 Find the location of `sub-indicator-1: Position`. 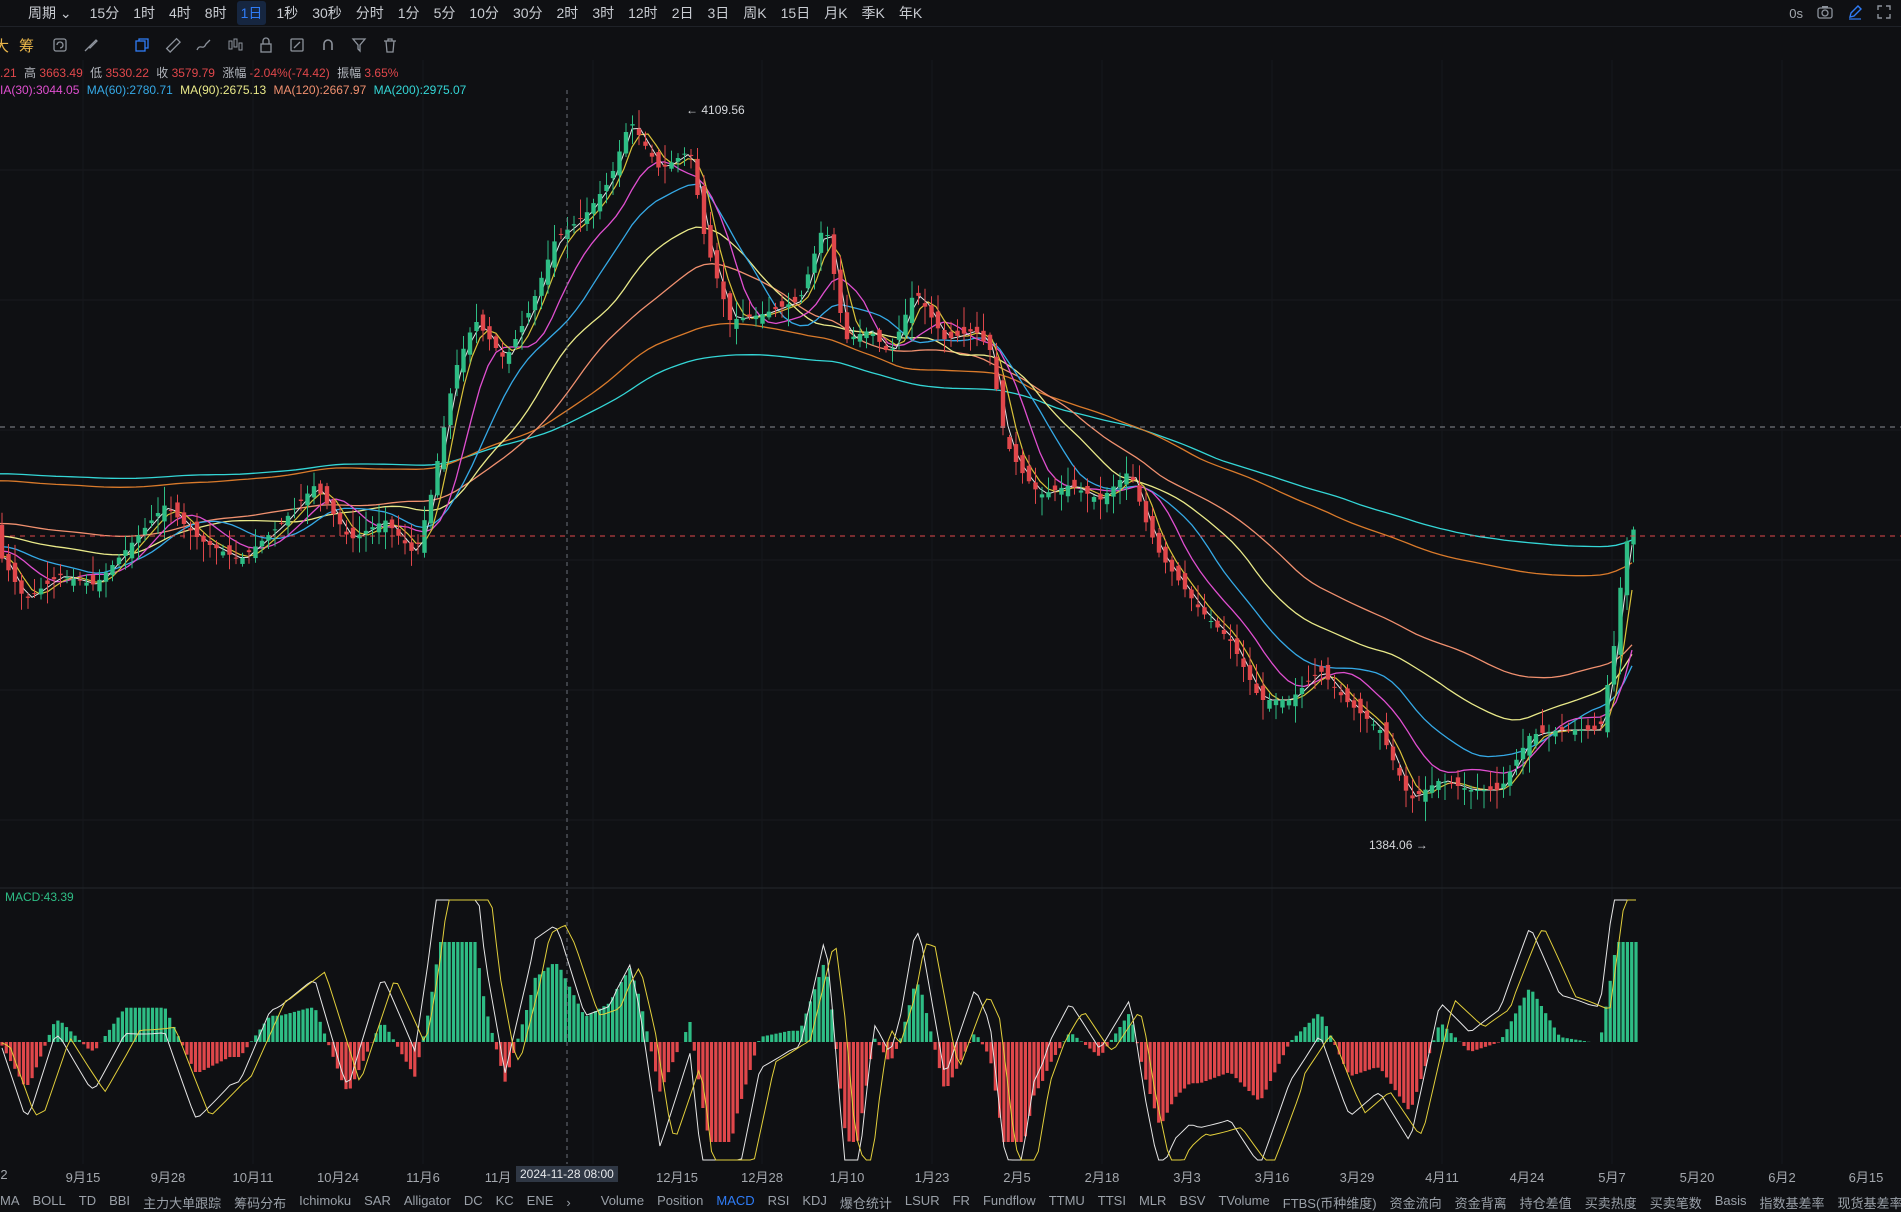

sub-indicator-1: Position is located at coordinates (680, 1200).